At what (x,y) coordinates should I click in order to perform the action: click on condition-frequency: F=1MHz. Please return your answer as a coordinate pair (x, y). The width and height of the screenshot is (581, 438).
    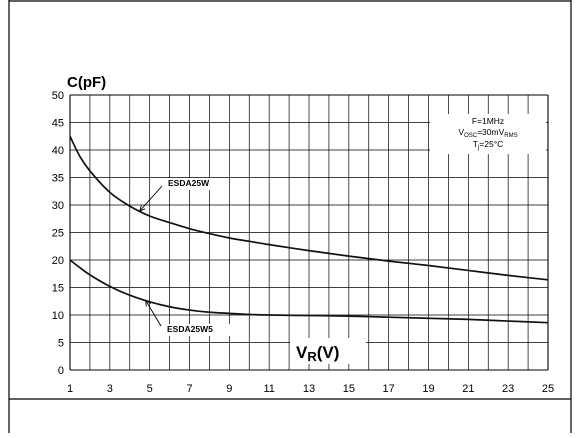
    Looking at the image, I should click on (488, 121).